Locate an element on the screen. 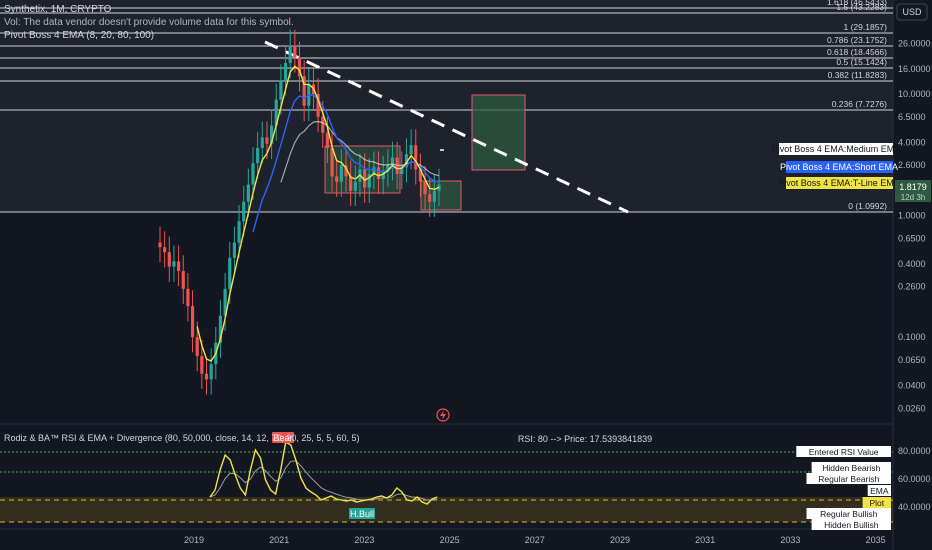 This screenshot has height=550, width=932. rsi-legend-label: Regular Bullish is located at coordinates (848, 514).